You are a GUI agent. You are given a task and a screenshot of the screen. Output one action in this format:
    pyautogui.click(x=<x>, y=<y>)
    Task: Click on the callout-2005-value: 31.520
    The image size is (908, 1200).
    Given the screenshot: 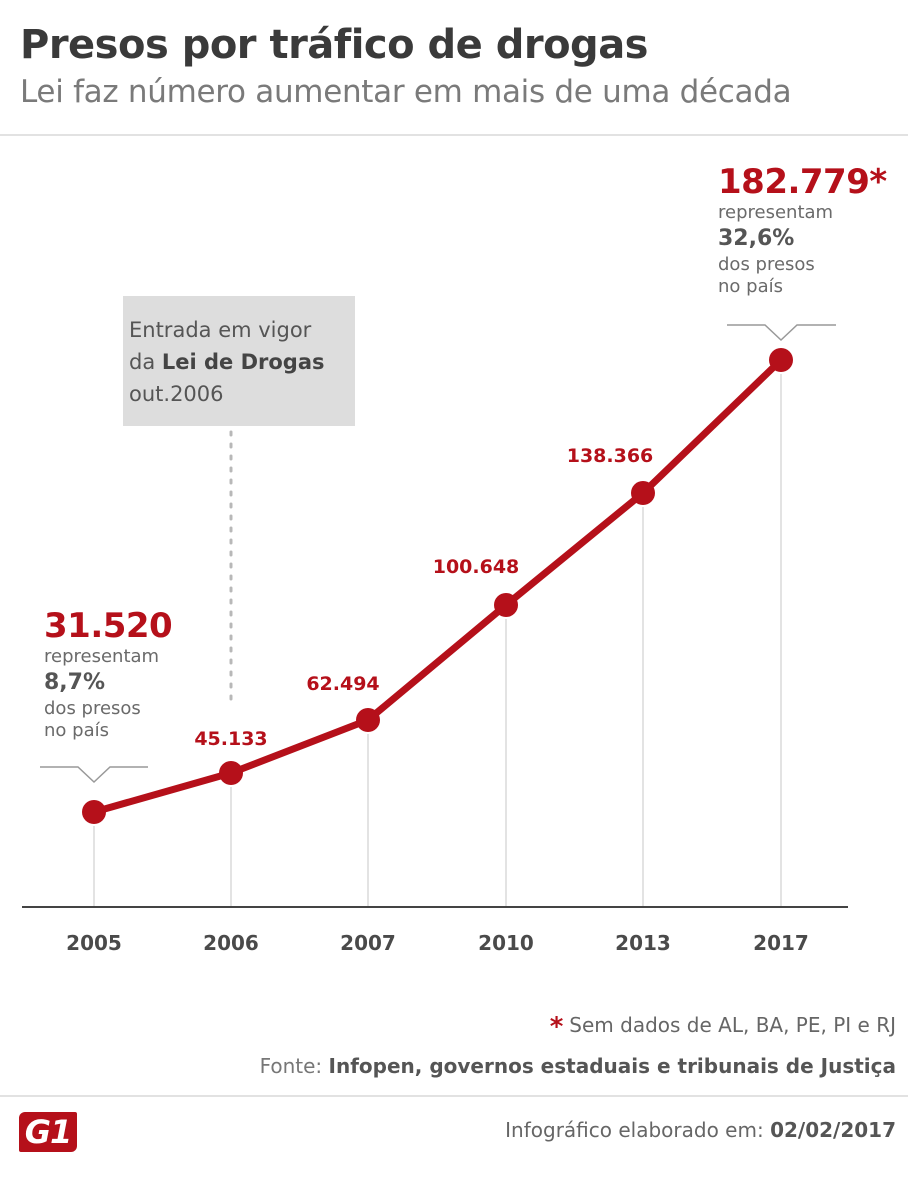 What is the action you would take?
    pyautogui.click(x=108, y=626)
    